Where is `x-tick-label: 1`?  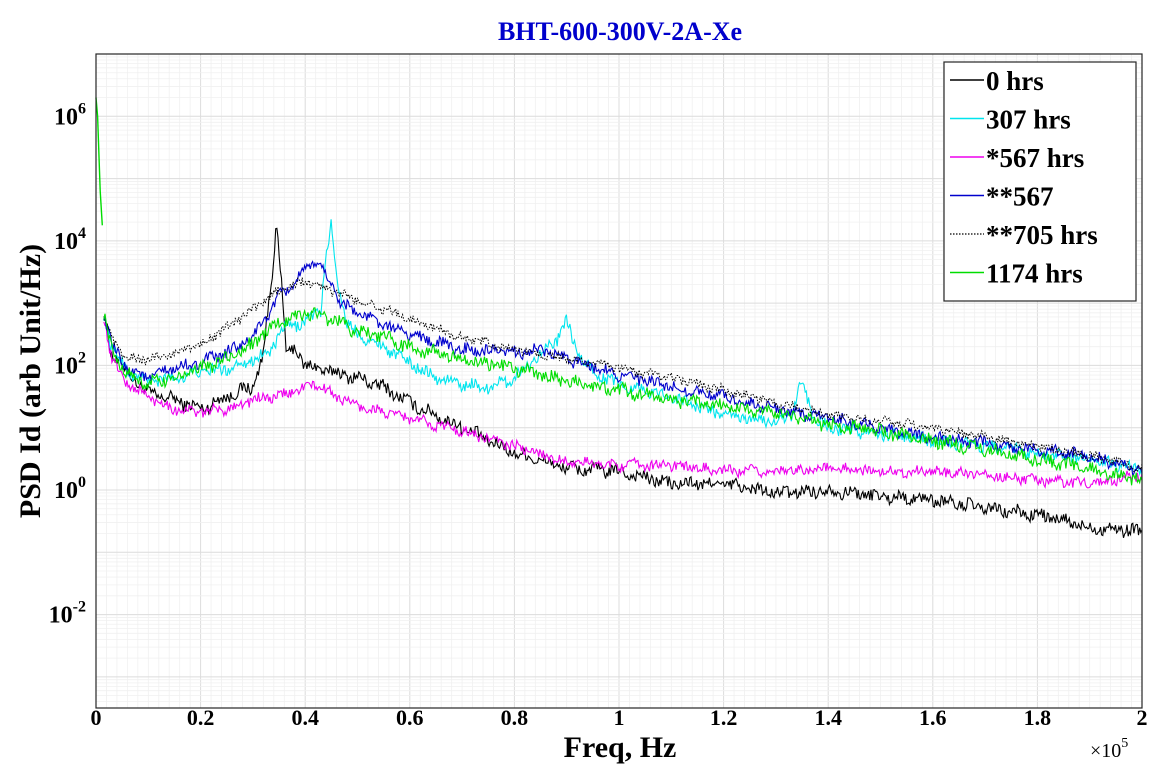
x-tick-label: 1 is located at coordinates (619, 717).